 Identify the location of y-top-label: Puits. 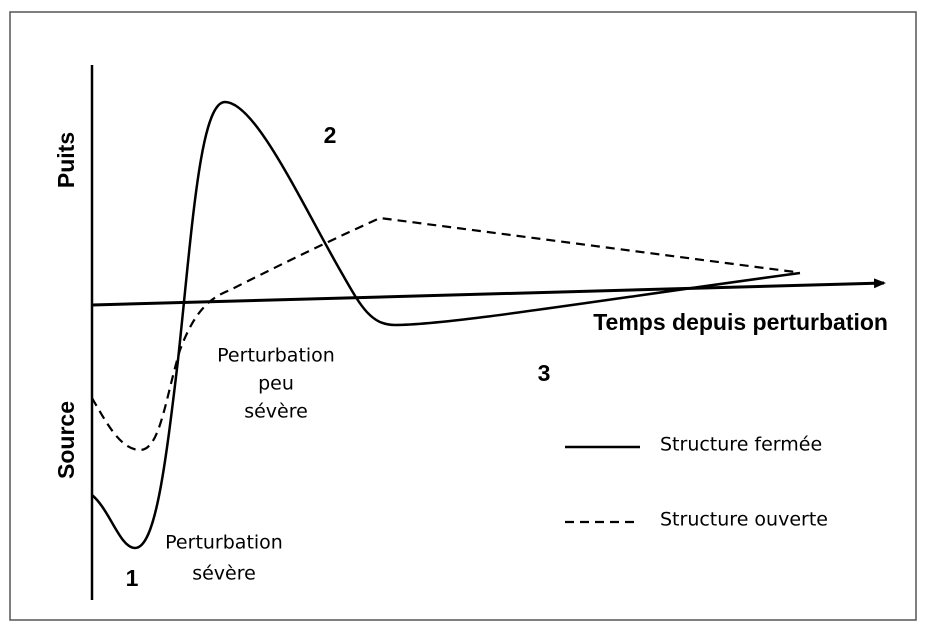
(66, 160).